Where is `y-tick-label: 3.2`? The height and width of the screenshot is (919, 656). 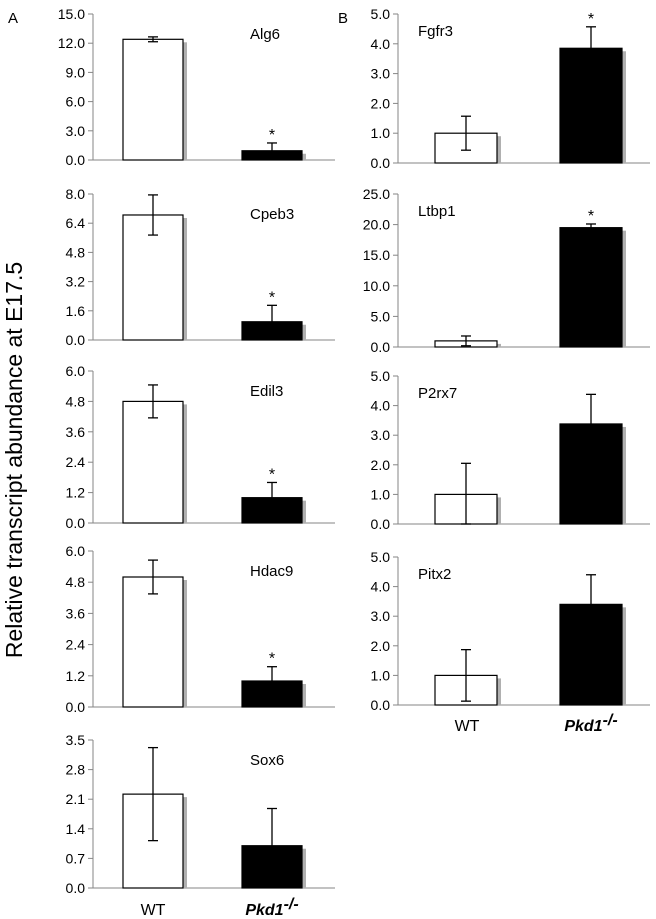 y-tick-label: 3.2 is located at coordinates (76, 282).